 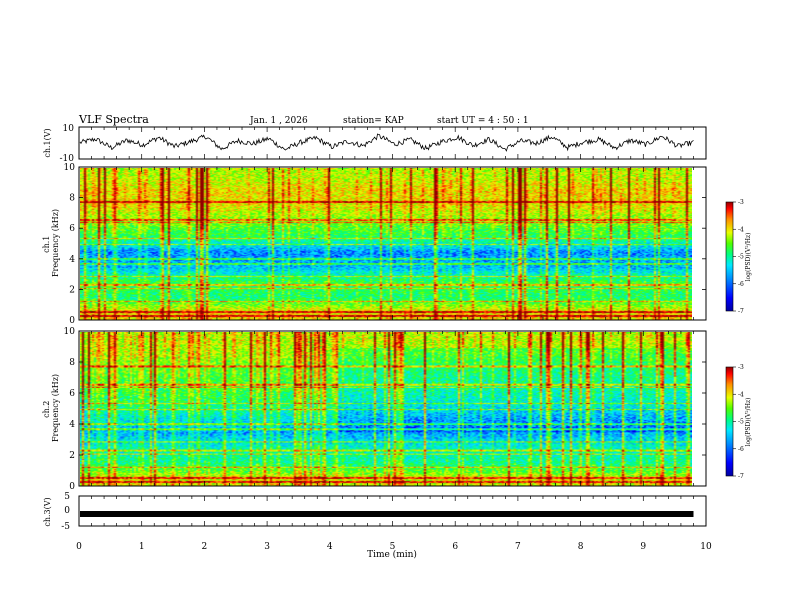 I want to click on time-tick-label-3: 3, so click(x=267, y=547).